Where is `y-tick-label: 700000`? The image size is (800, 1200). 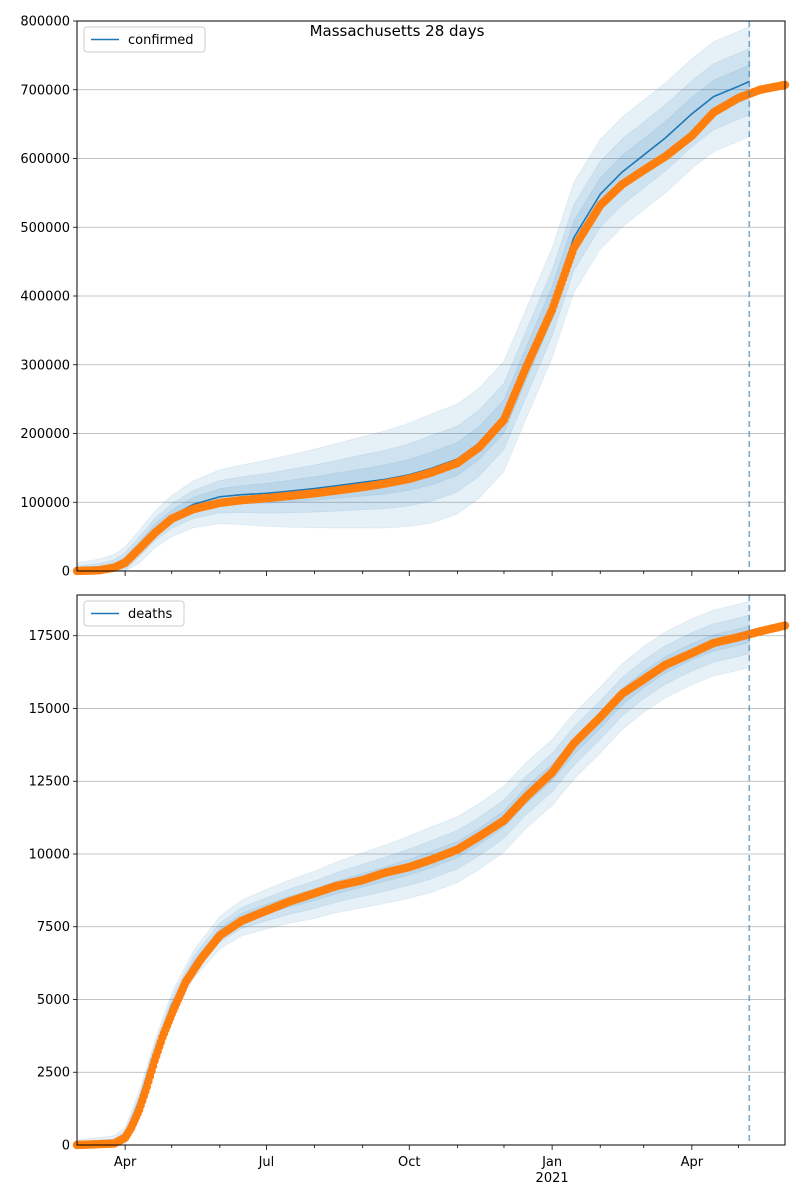 y-tick-label: 700000 is located at coordinates (45, 90).